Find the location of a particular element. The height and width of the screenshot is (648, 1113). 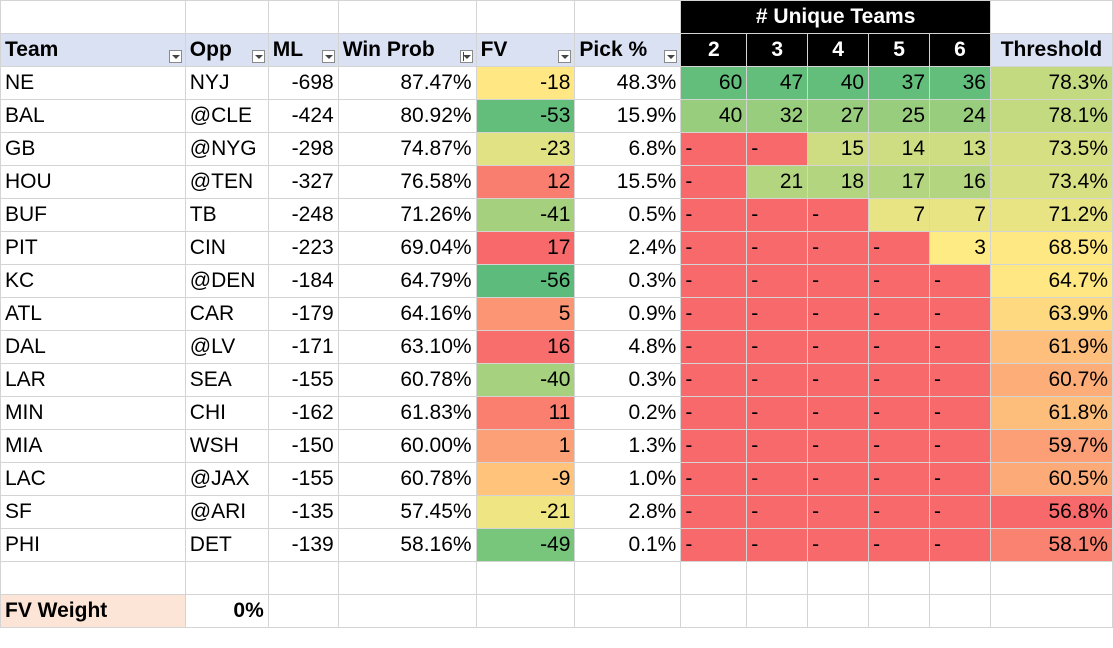

win-prob-cell: 64.16% is located at coordinates (407, 314).